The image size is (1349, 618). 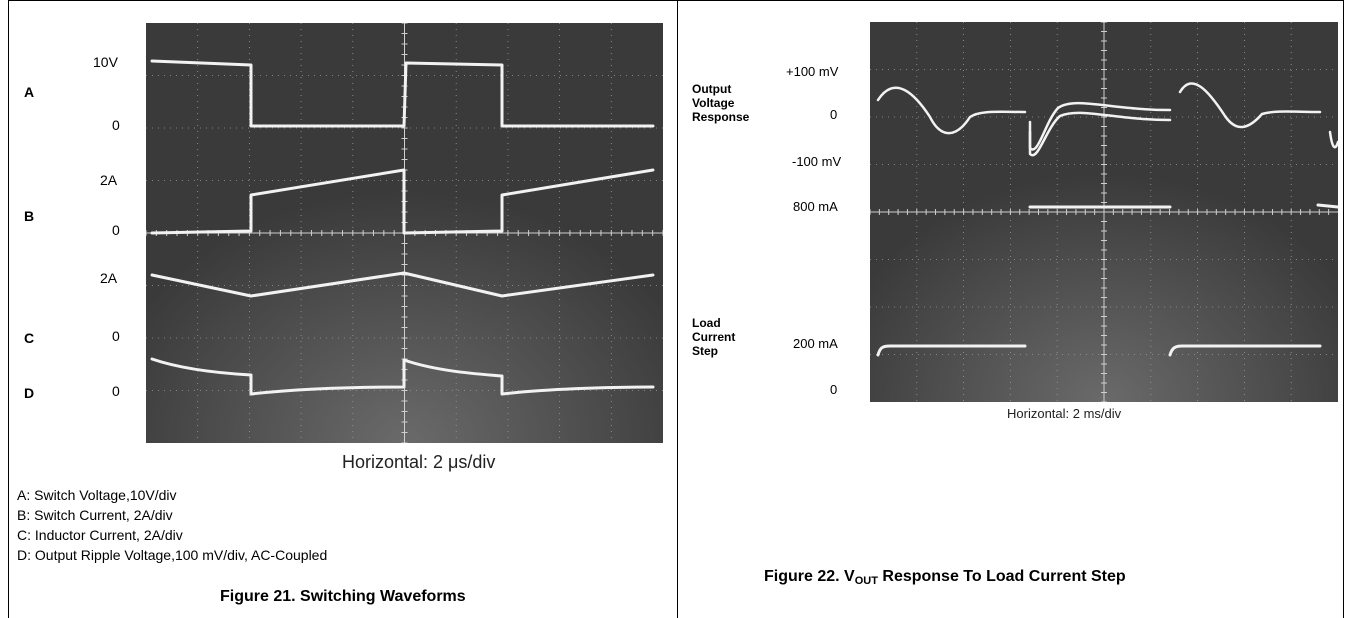 I want to click on frame-top-border, so click(x=676, y=0).